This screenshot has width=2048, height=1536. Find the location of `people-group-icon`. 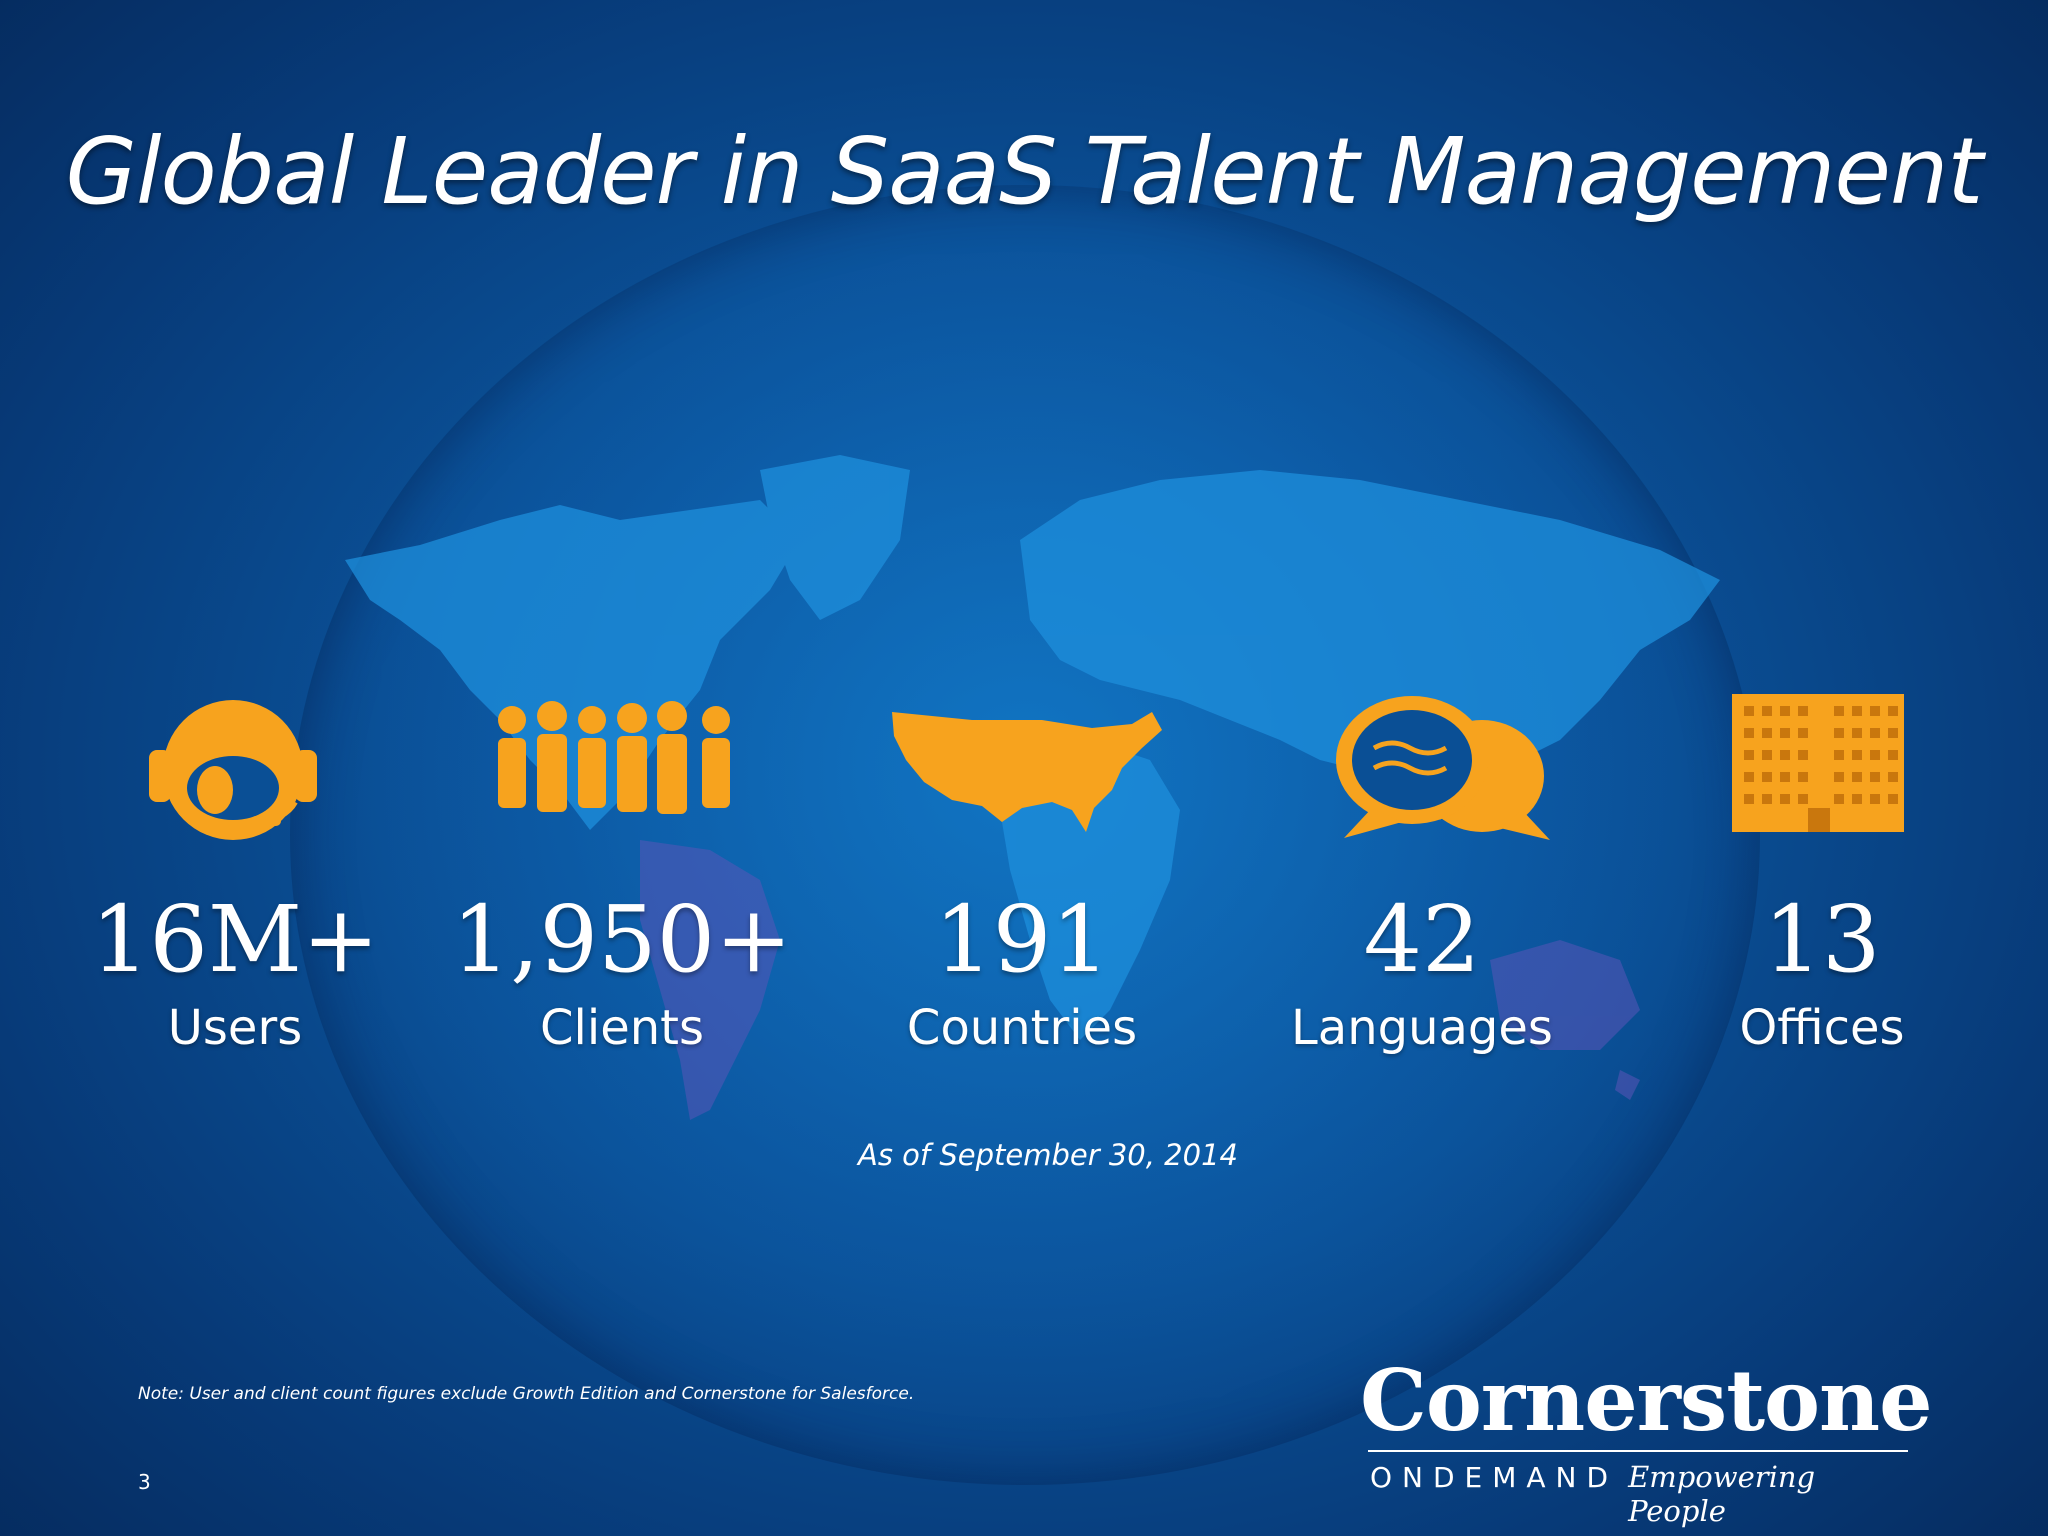

people-group-icon is located at coordinates (614, 757).